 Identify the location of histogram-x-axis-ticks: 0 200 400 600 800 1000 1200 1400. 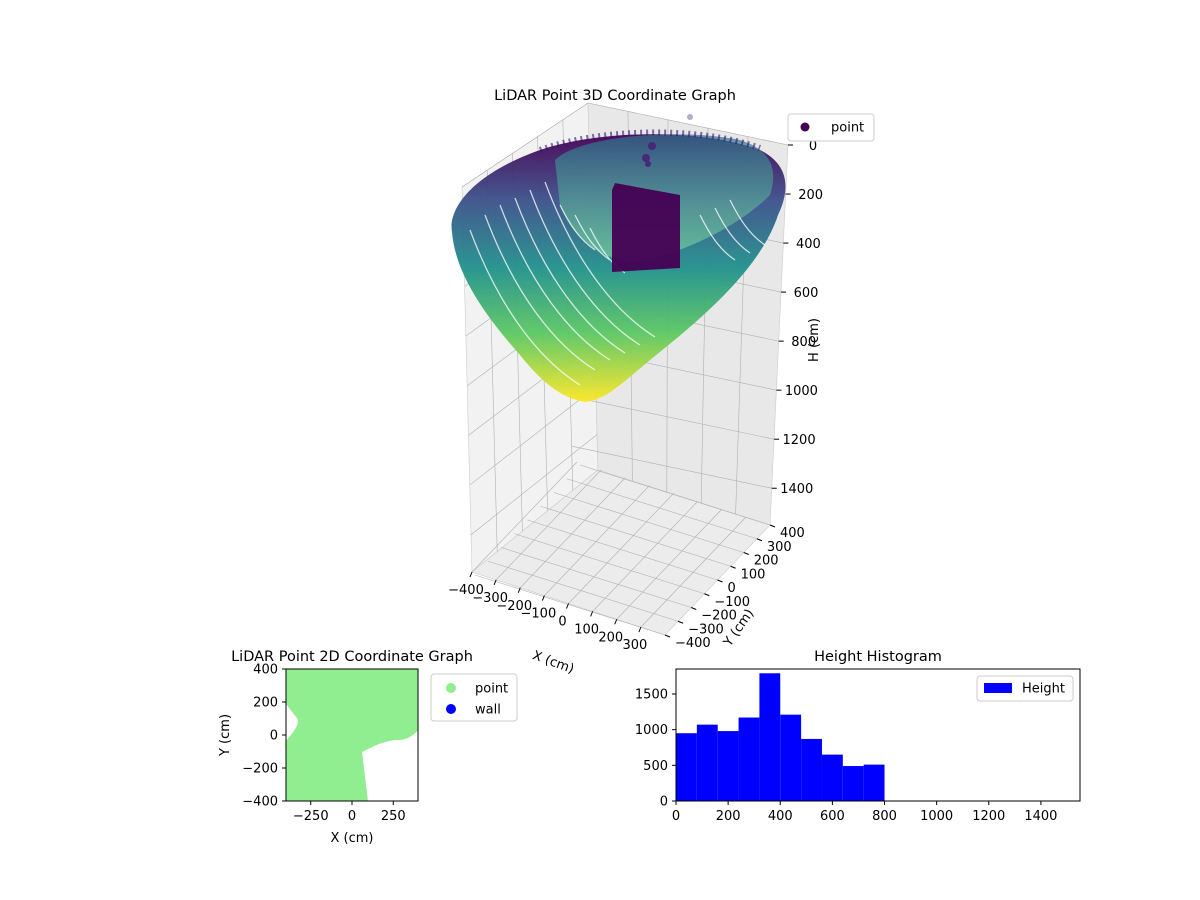
(864, 812).